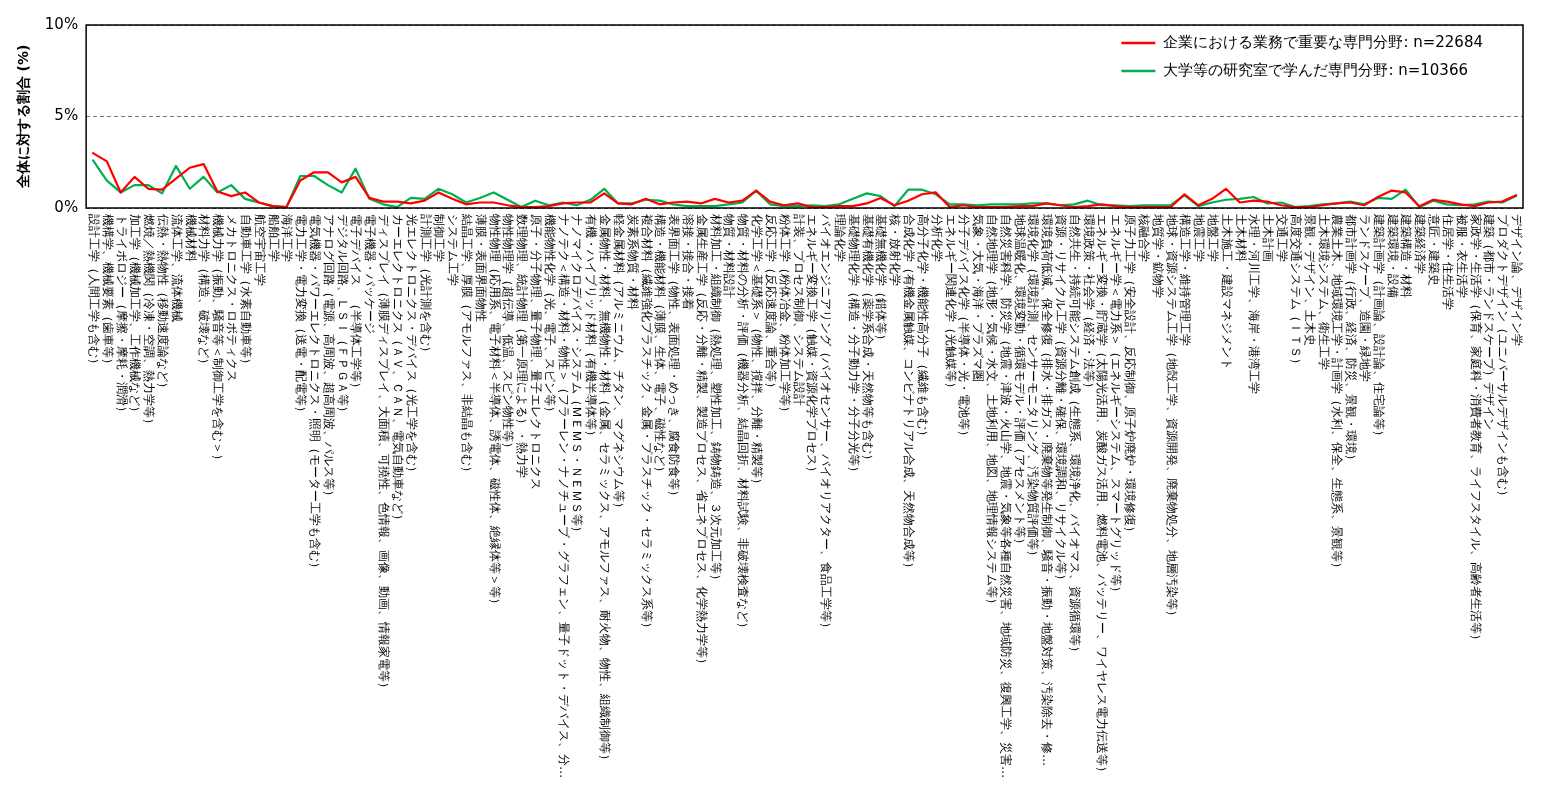  What do you see at coordinates (646, 424) in the screenshot?
I see `x-tick-label: 複合材料（繊維強化プラスチック、金属・プラスチック・セラミックス系等）` at bounding box center [646, 424].